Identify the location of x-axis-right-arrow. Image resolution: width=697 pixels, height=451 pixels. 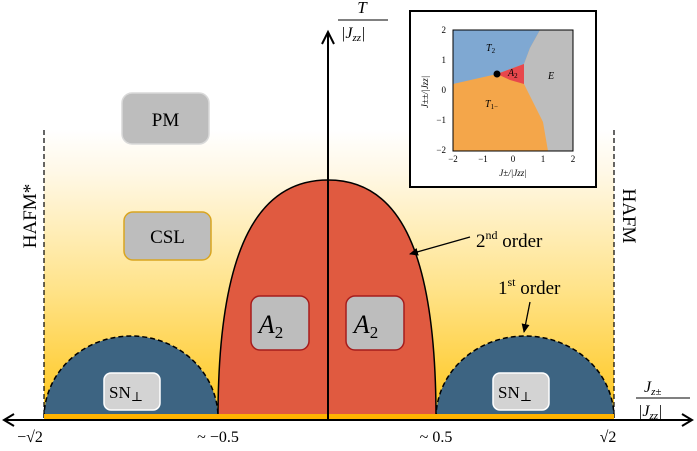
(687, 420).